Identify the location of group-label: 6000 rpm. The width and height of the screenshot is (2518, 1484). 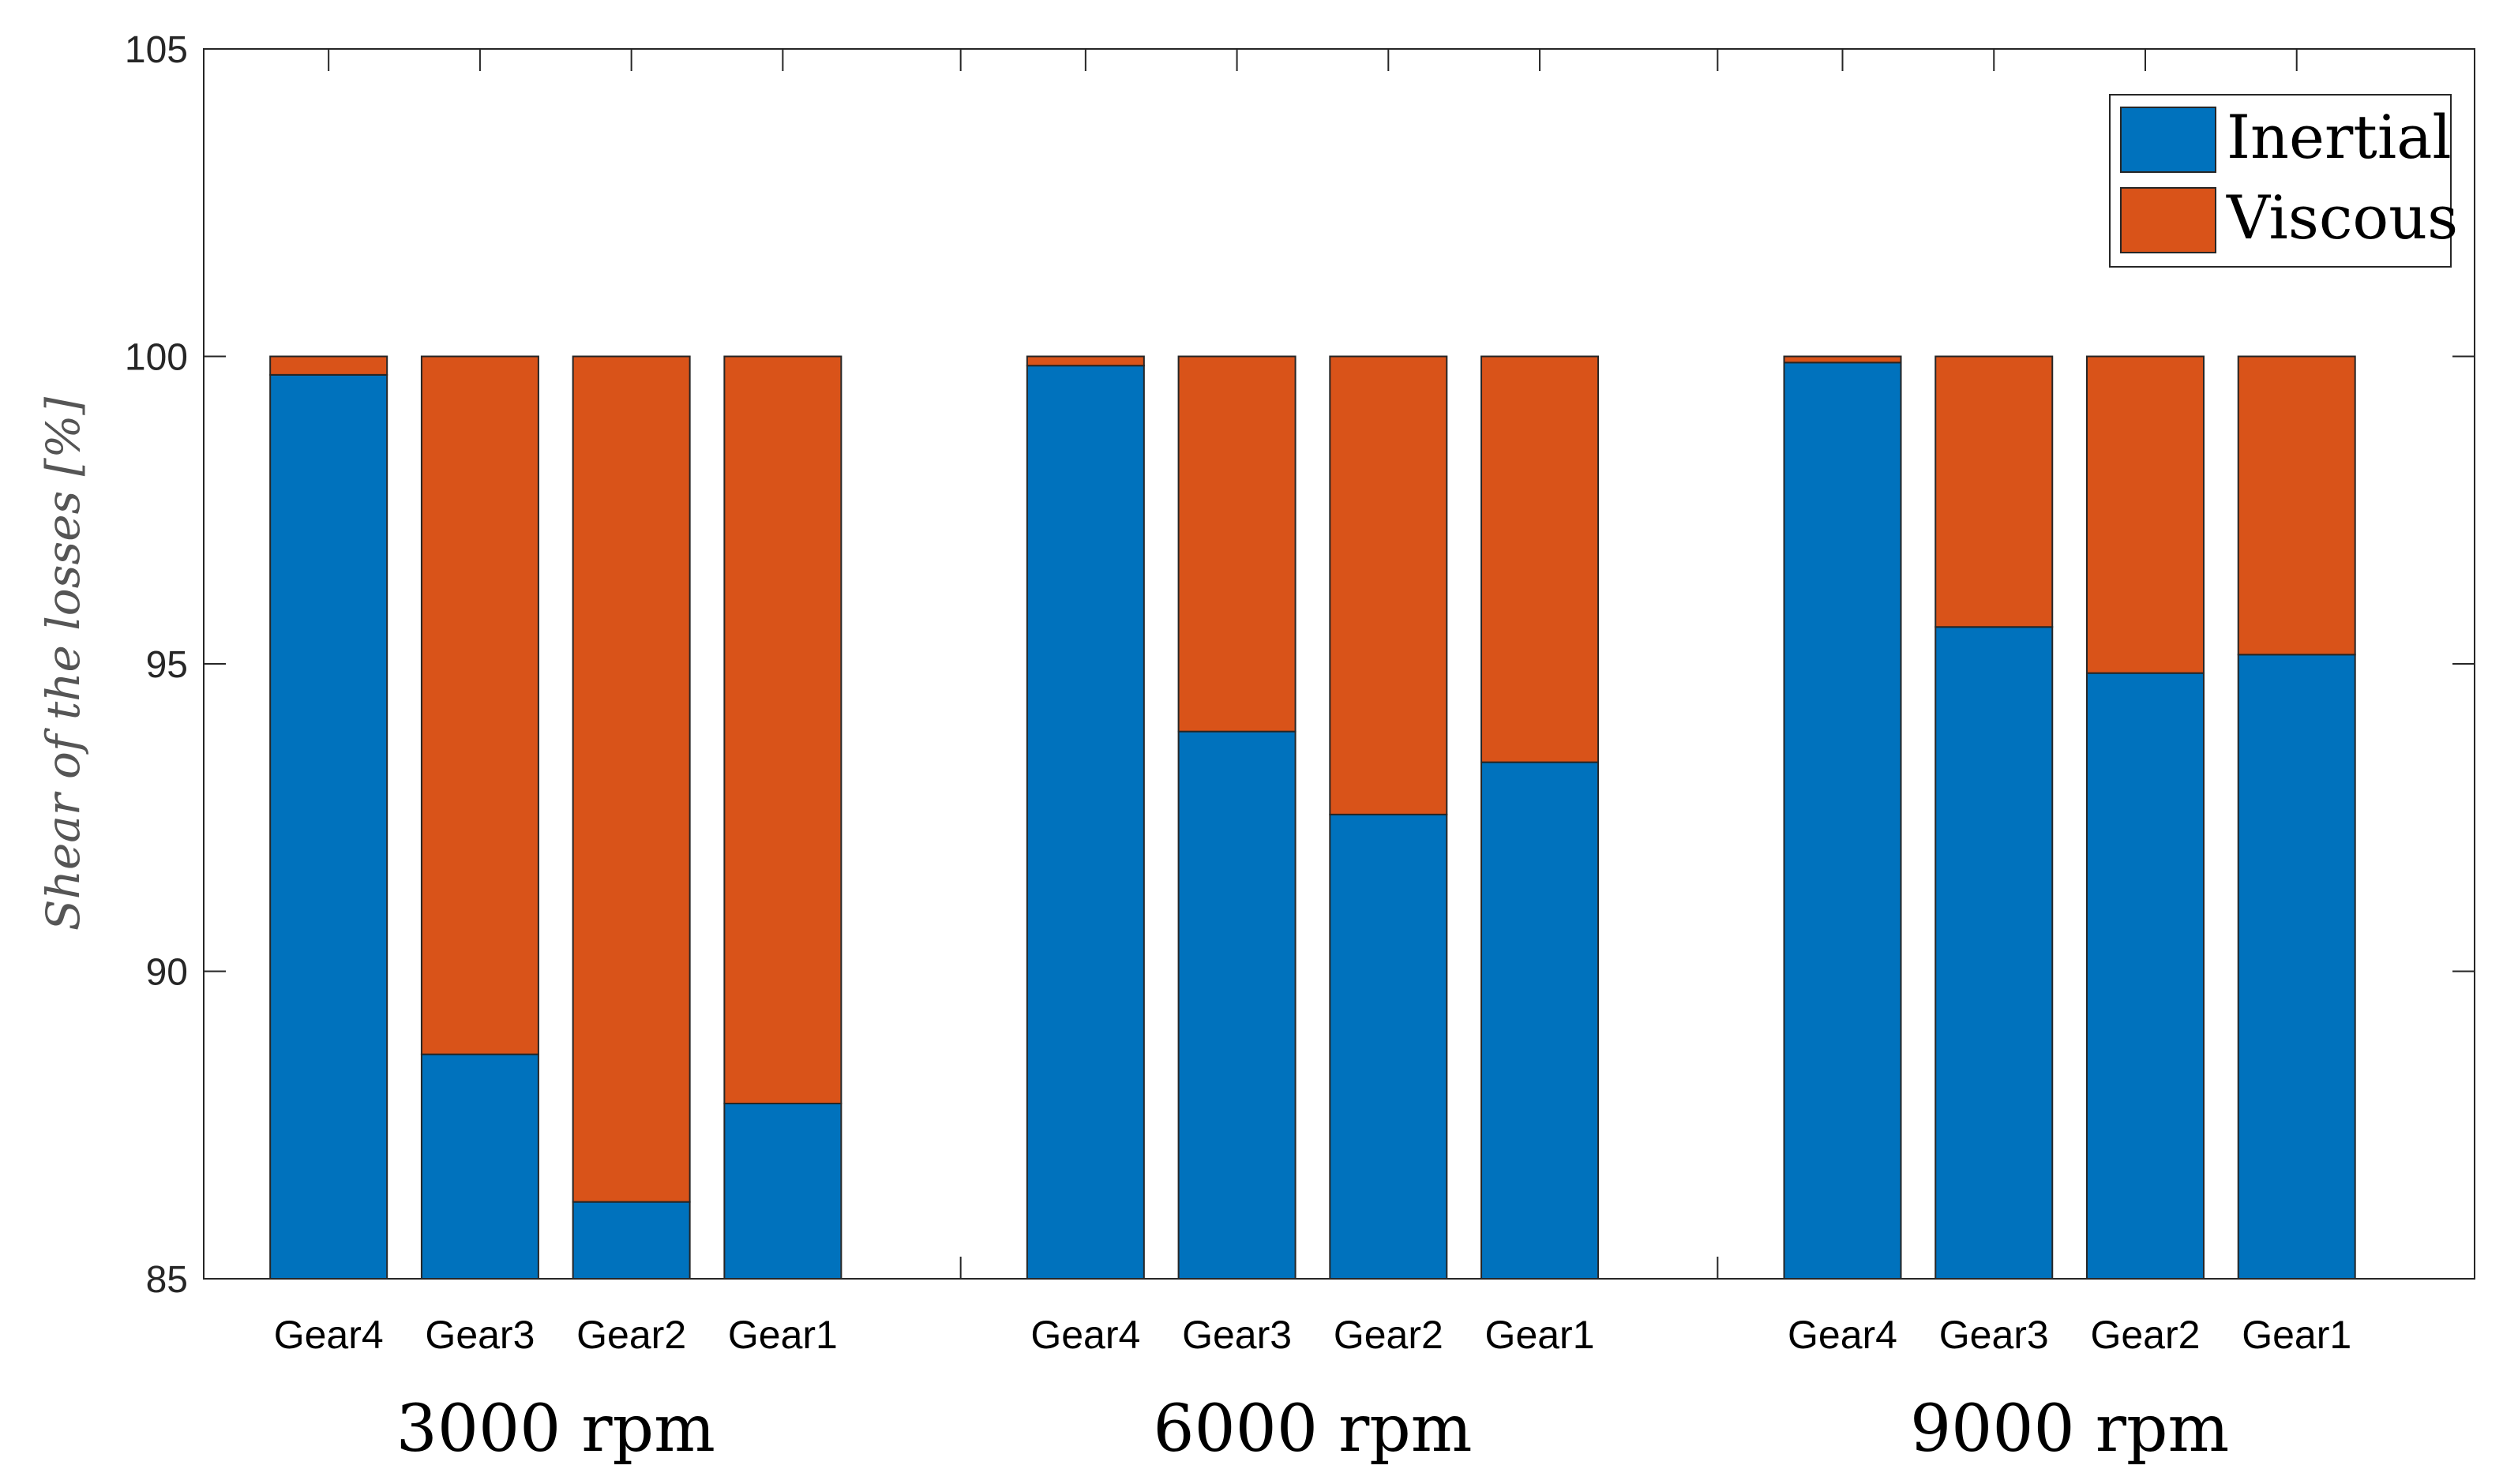
(1312, 1429).